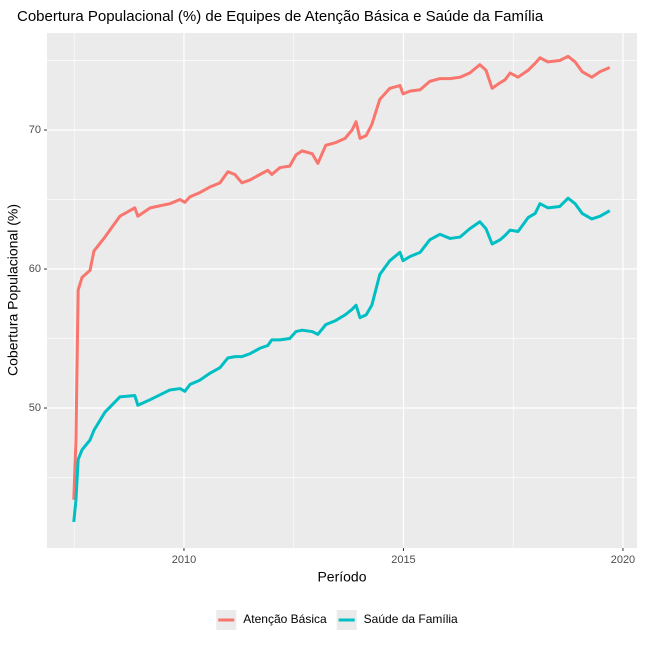 The width and height of the screenshot is (645, 645). Describe the element at coordinates (35, 408) in the screenshot. I see `y-tick-label: 50` at that location.